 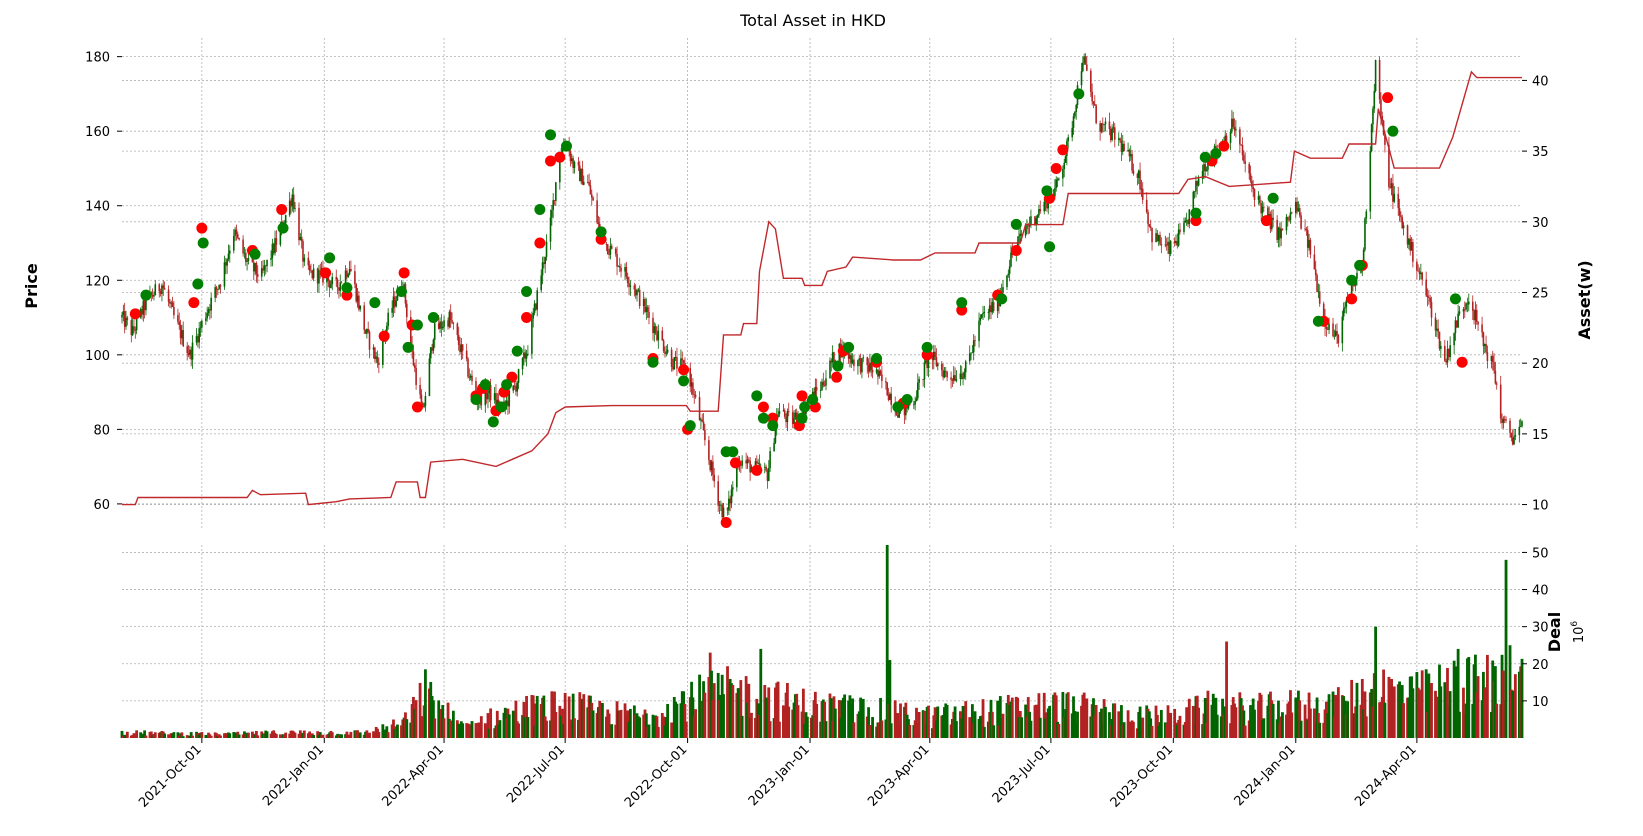 I want to click on price-tick-label: 80, so click(x=101, y=430).